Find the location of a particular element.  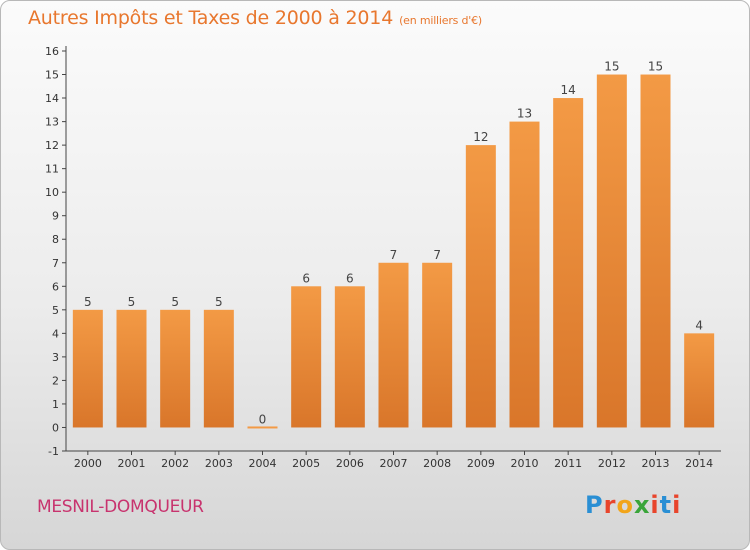

logo-letter: r is located at coordinates (610, 505).